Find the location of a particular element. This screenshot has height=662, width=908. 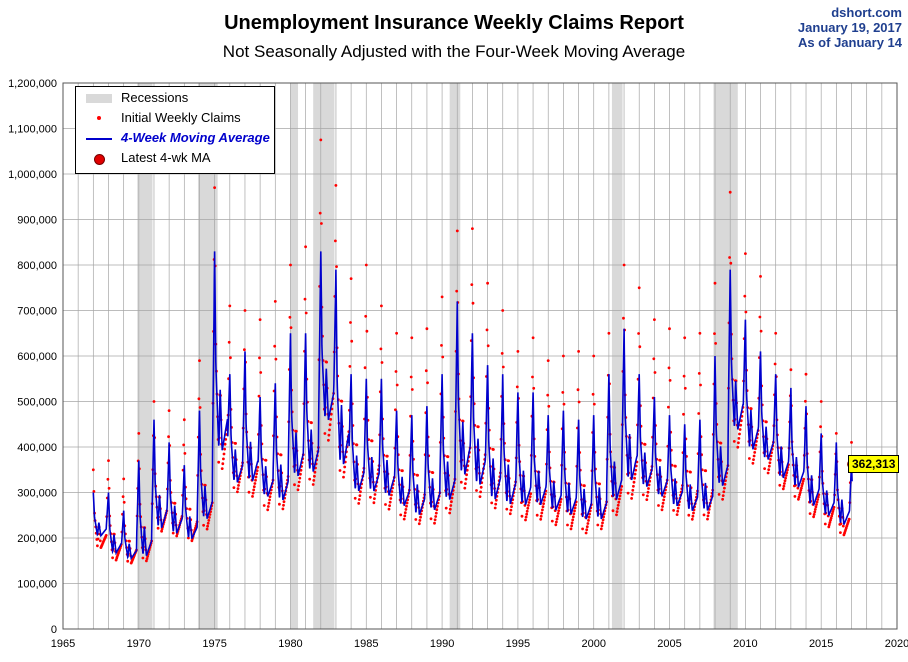

x-tick-label: 1965 is located at coordinates (63, 644).